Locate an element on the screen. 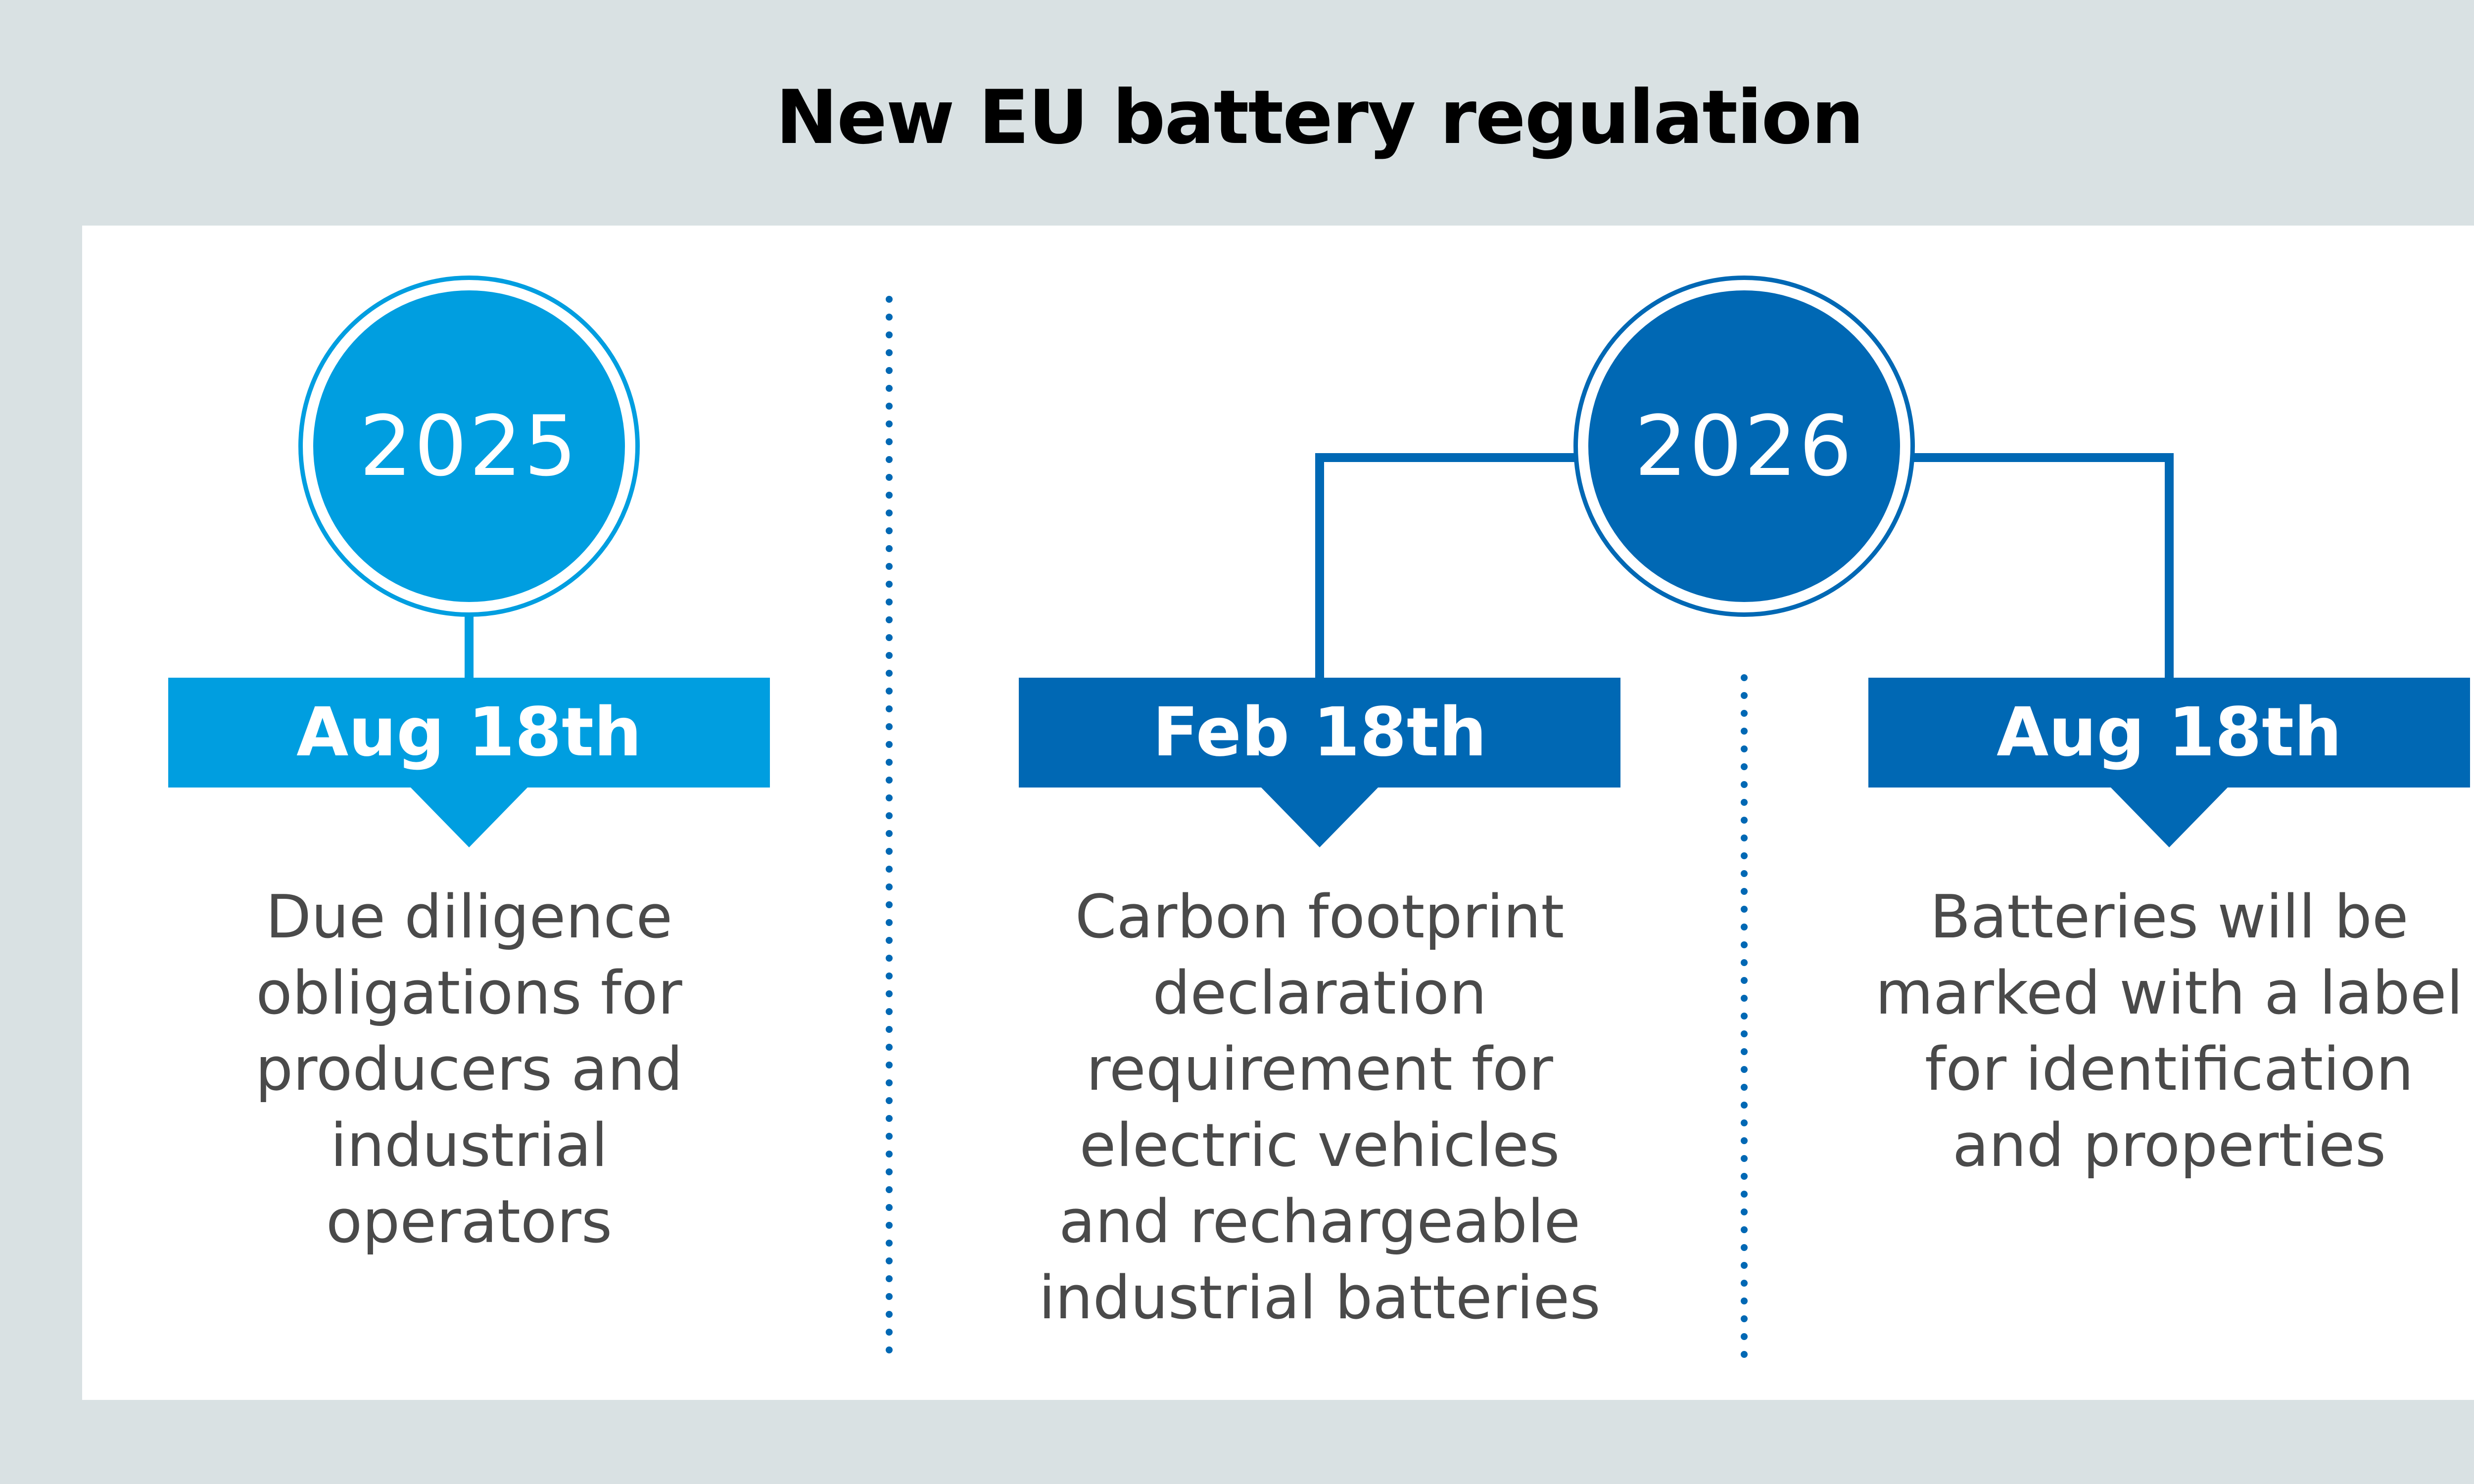  year-2025-badge: 2025 is located at coordinates (469, 446).